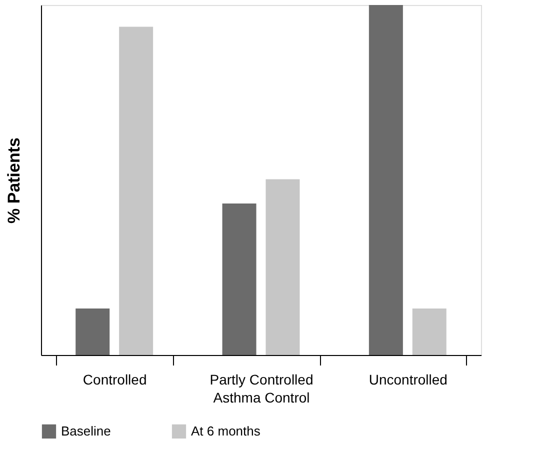 The image size is (536, 474). Describe the element at coordinates (261, 398) in the screenshot. I see `x-axis-title: Asthma Control` at that location.